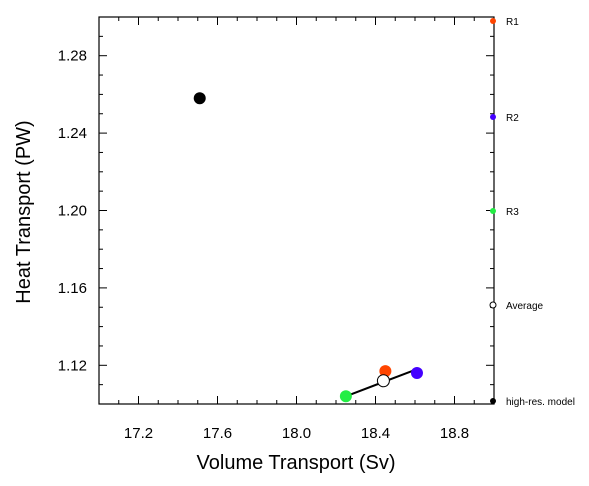 Image resolution: width=589 pixels, height=486 pixels. Describe the element at coordinates (493, 21) in the screenshot. I see `legend-marker-r1` at that location.